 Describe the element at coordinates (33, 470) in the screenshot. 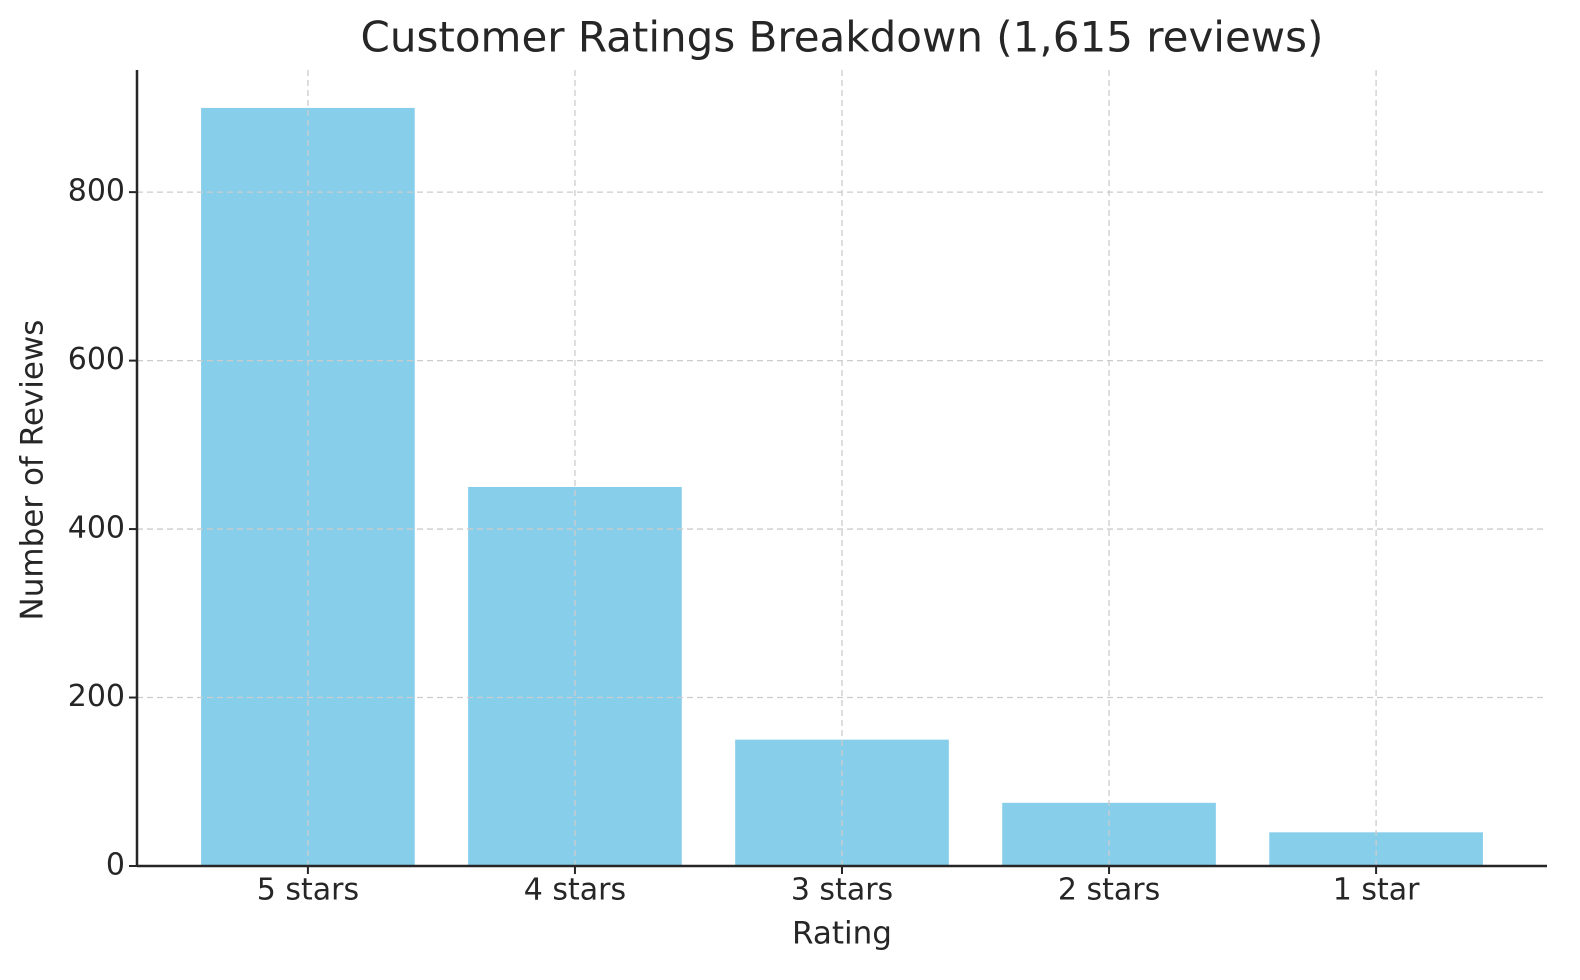

I see `y-axis-label: Number of Reviews` at that location.